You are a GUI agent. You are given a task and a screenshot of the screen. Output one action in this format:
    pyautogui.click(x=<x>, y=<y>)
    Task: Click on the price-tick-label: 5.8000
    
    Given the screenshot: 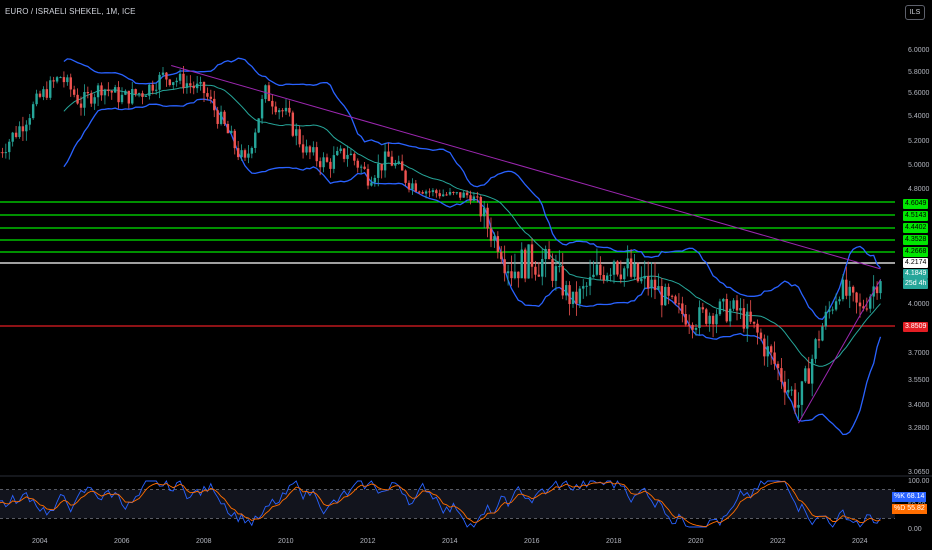 What is the action you would take?
    pyautogui.click(x=919, y=72)
    